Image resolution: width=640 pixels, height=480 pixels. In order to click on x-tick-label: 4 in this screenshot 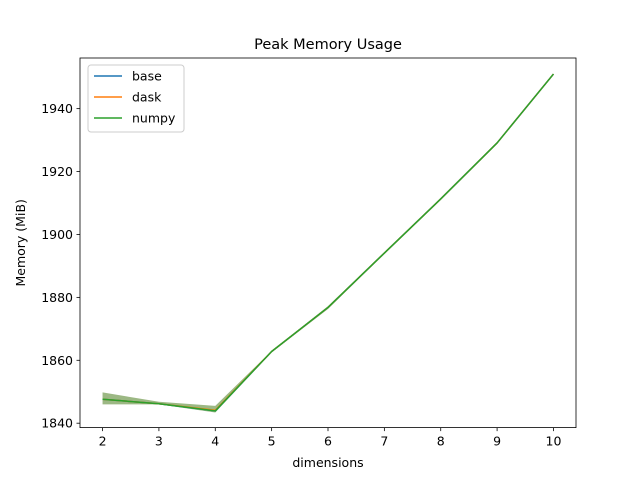, I will do `click(215, 441)`.